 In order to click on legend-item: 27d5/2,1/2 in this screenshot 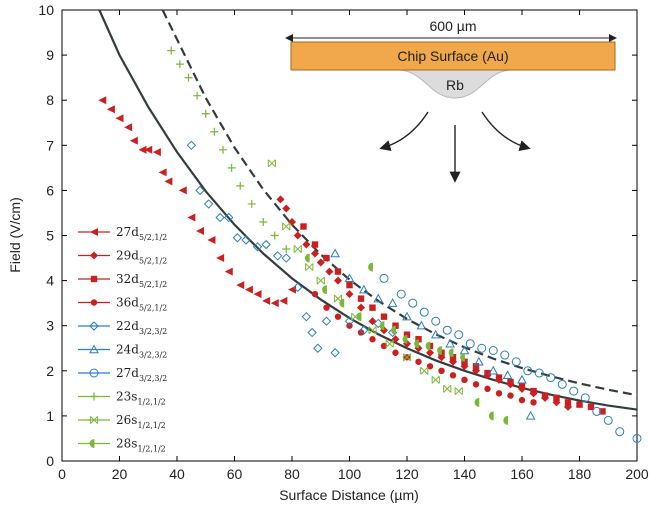, I will do `click(122, 233)`.